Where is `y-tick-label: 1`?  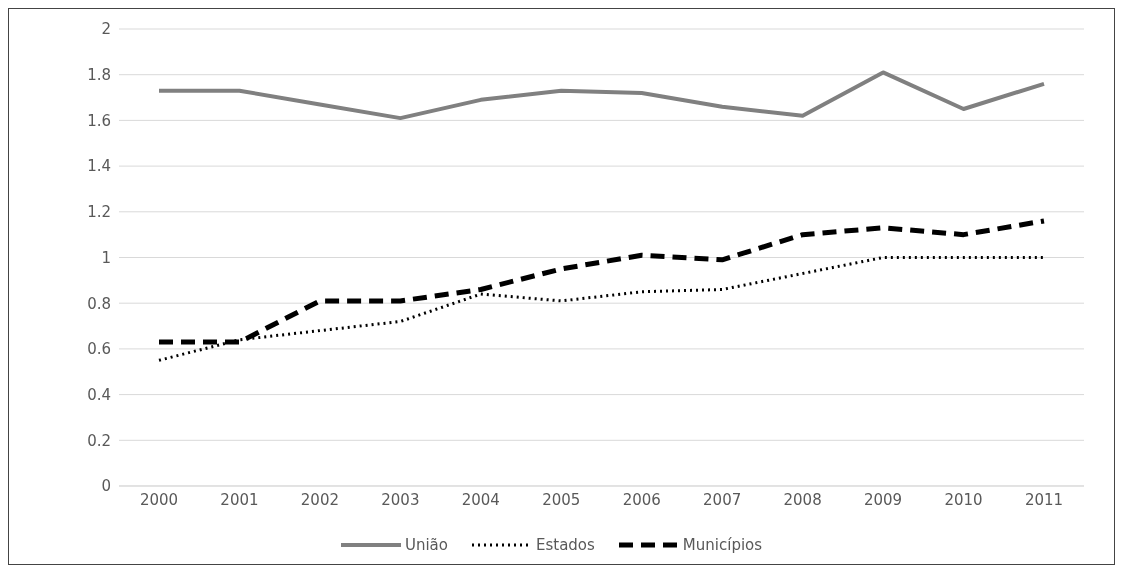 y-tick-label: 1 is located at coordinates (106, 257).